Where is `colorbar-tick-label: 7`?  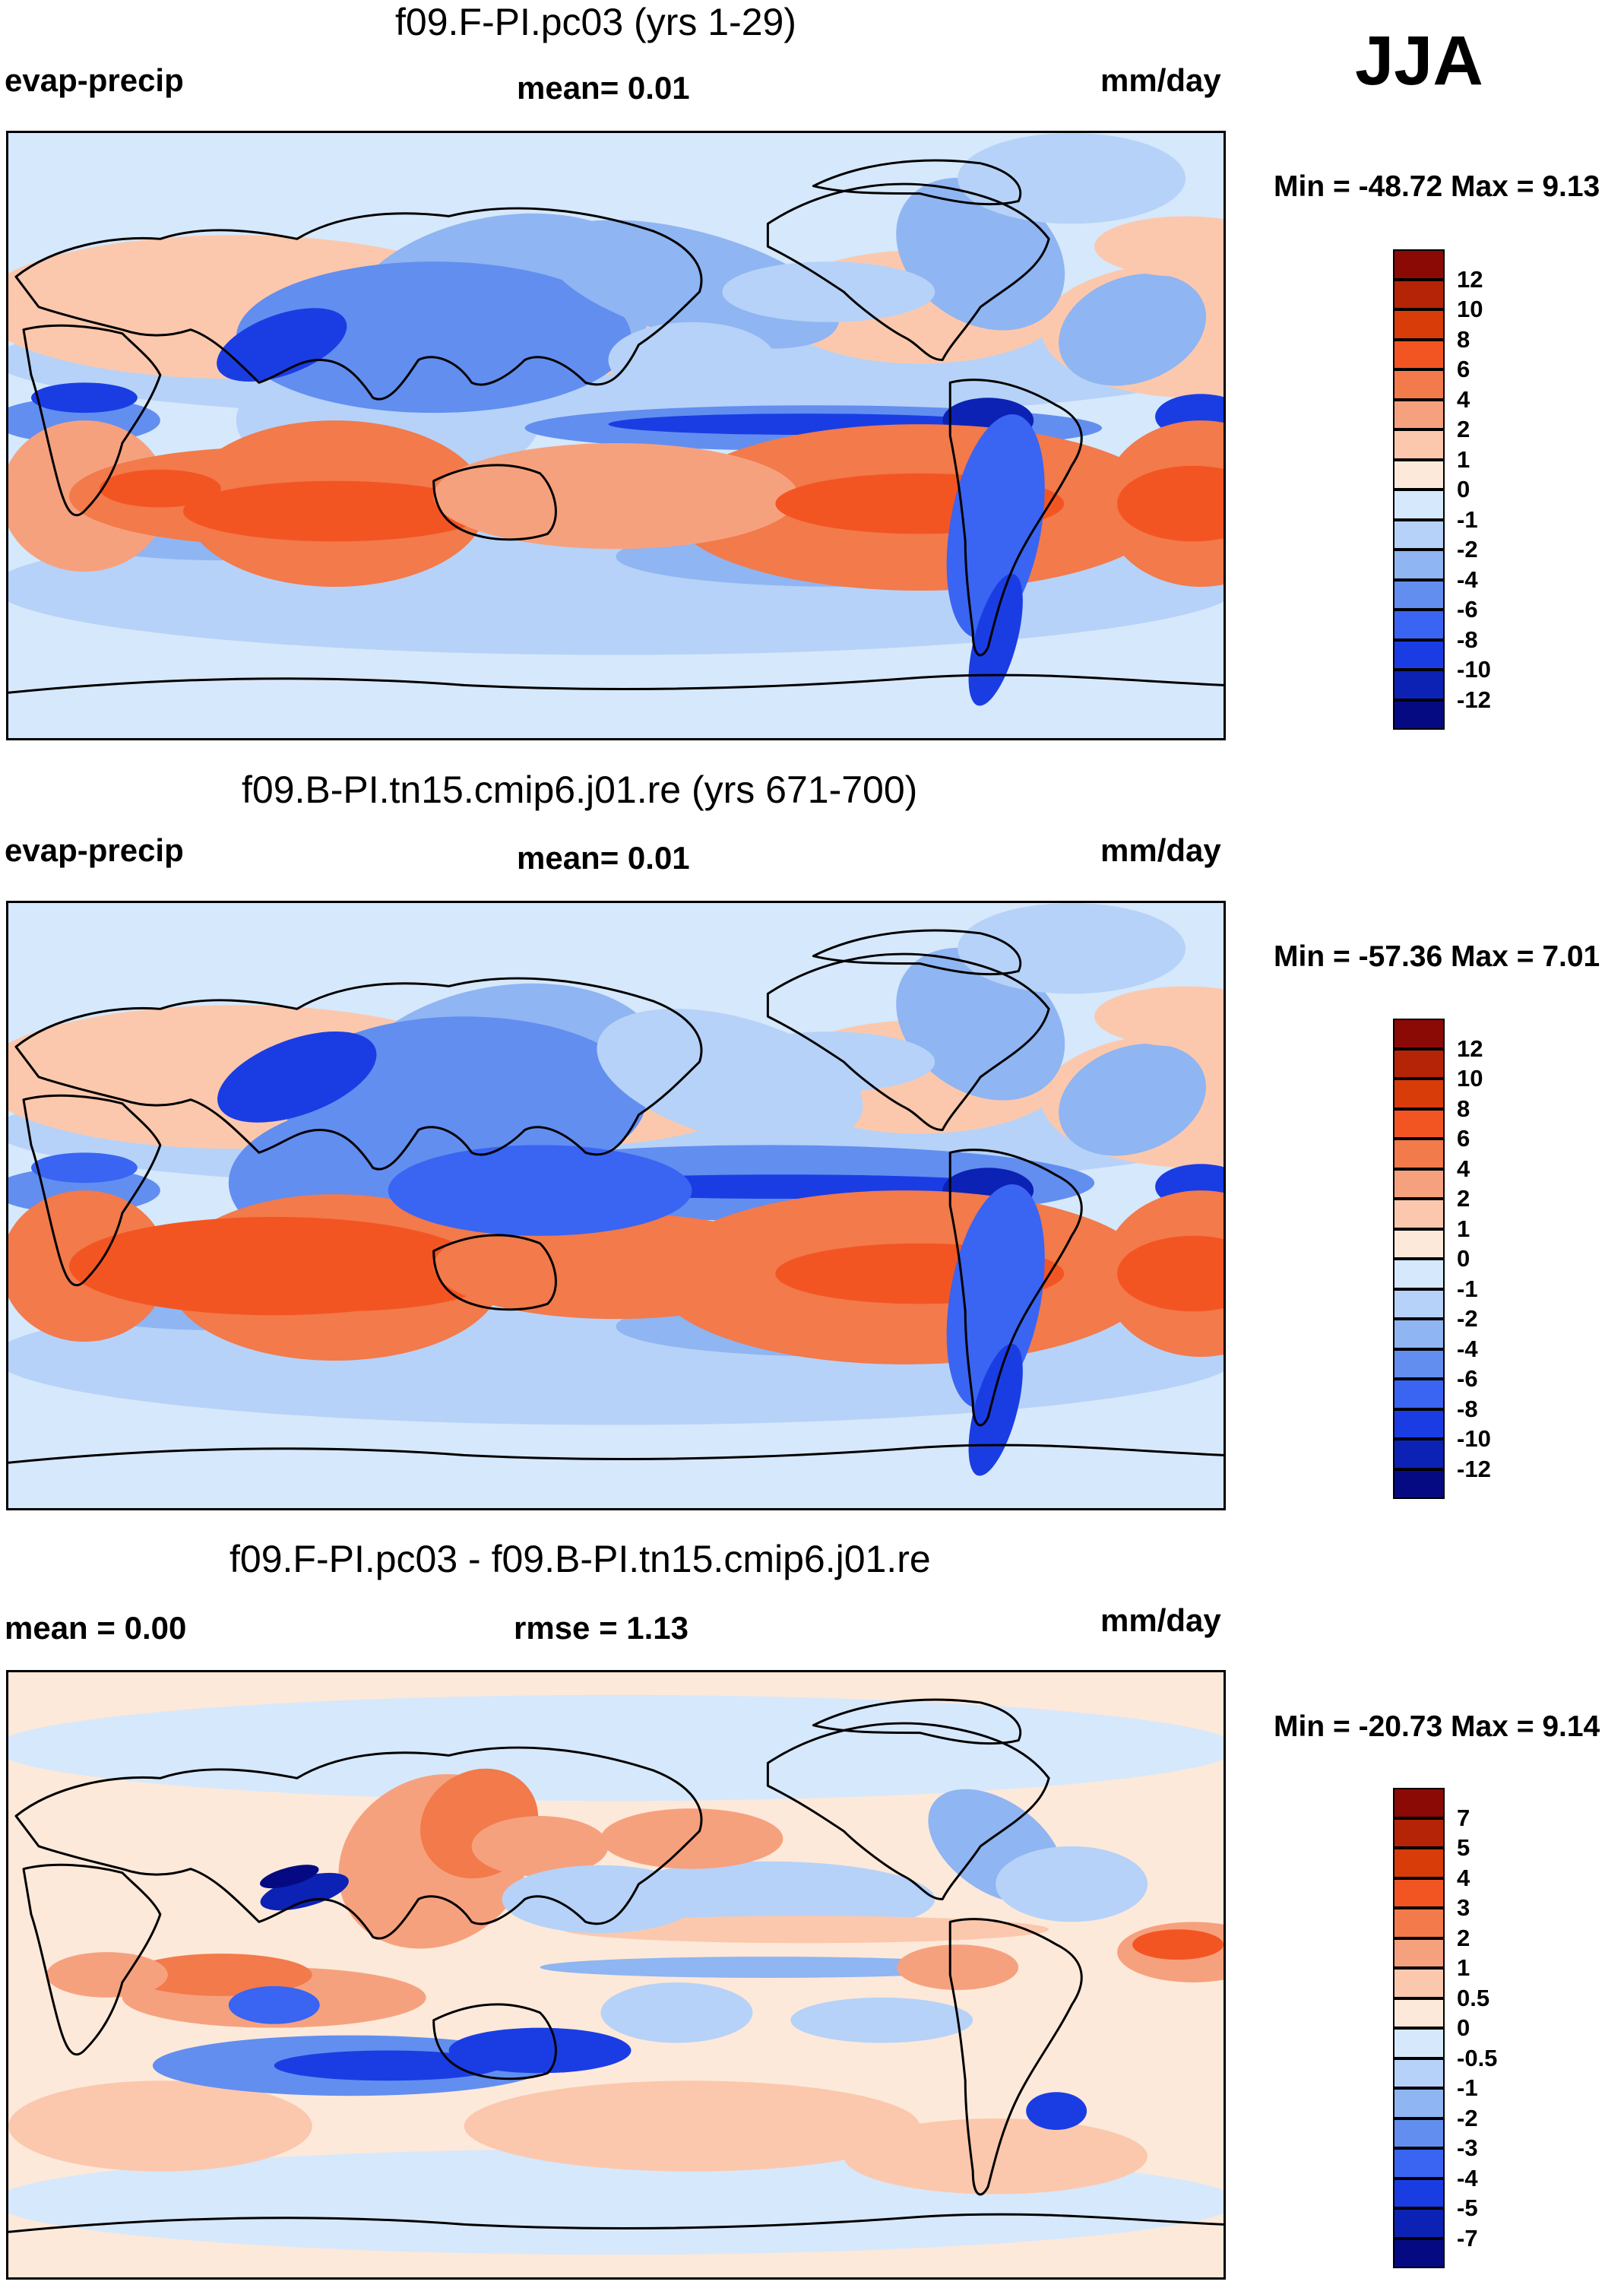
colorbar-tick-label: 7 is located at coordinates (1463, 1818).